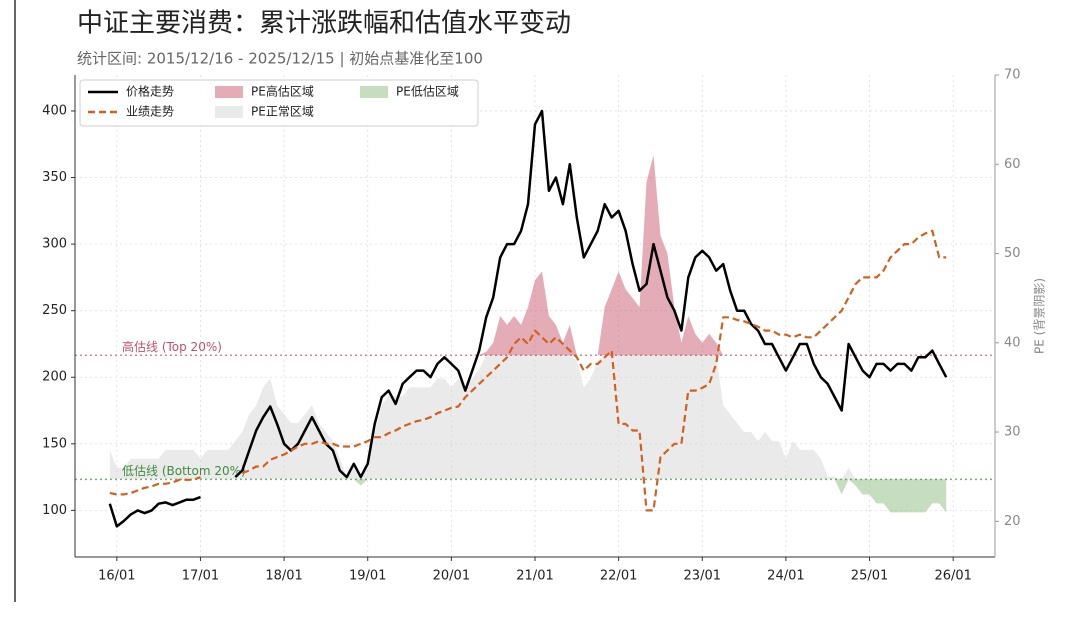 The image size is (1066, 632). I want to click on y2-tick-label: 30, so click(1012, 432).